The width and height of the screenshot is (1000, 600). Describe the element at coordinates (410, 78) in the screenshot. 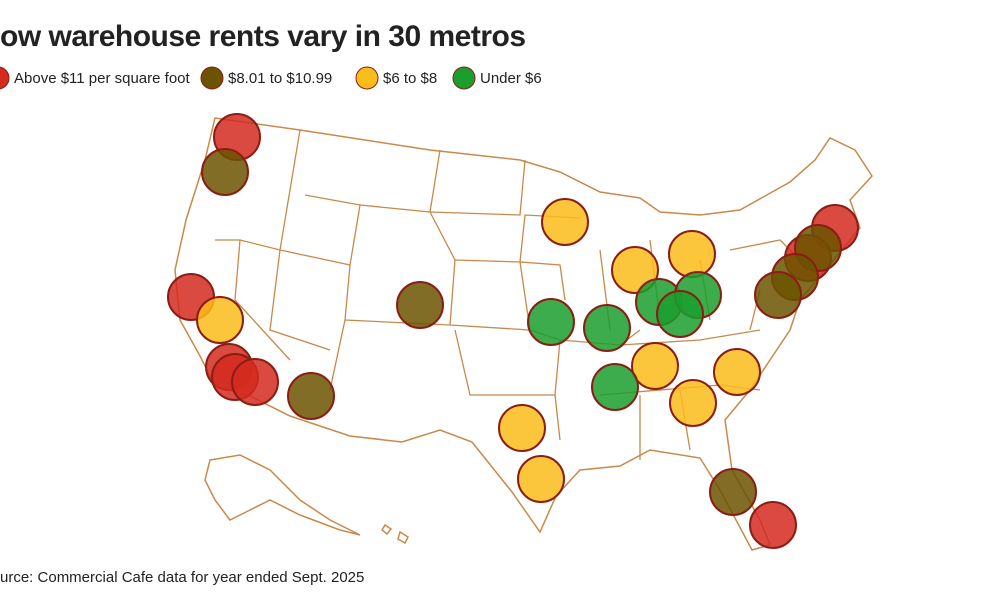

I see `legend-label: $6 to $8` at that location.